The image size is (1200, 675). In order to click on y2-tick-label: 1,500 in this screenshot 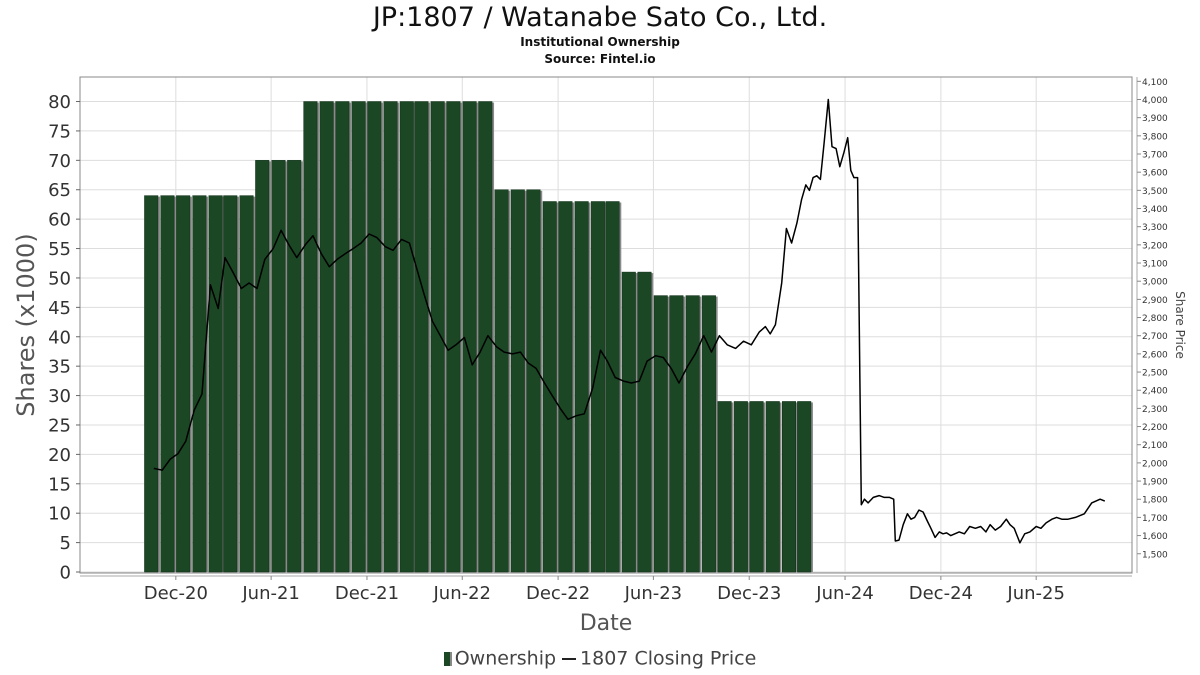, I will do `click(1155, 555)`.